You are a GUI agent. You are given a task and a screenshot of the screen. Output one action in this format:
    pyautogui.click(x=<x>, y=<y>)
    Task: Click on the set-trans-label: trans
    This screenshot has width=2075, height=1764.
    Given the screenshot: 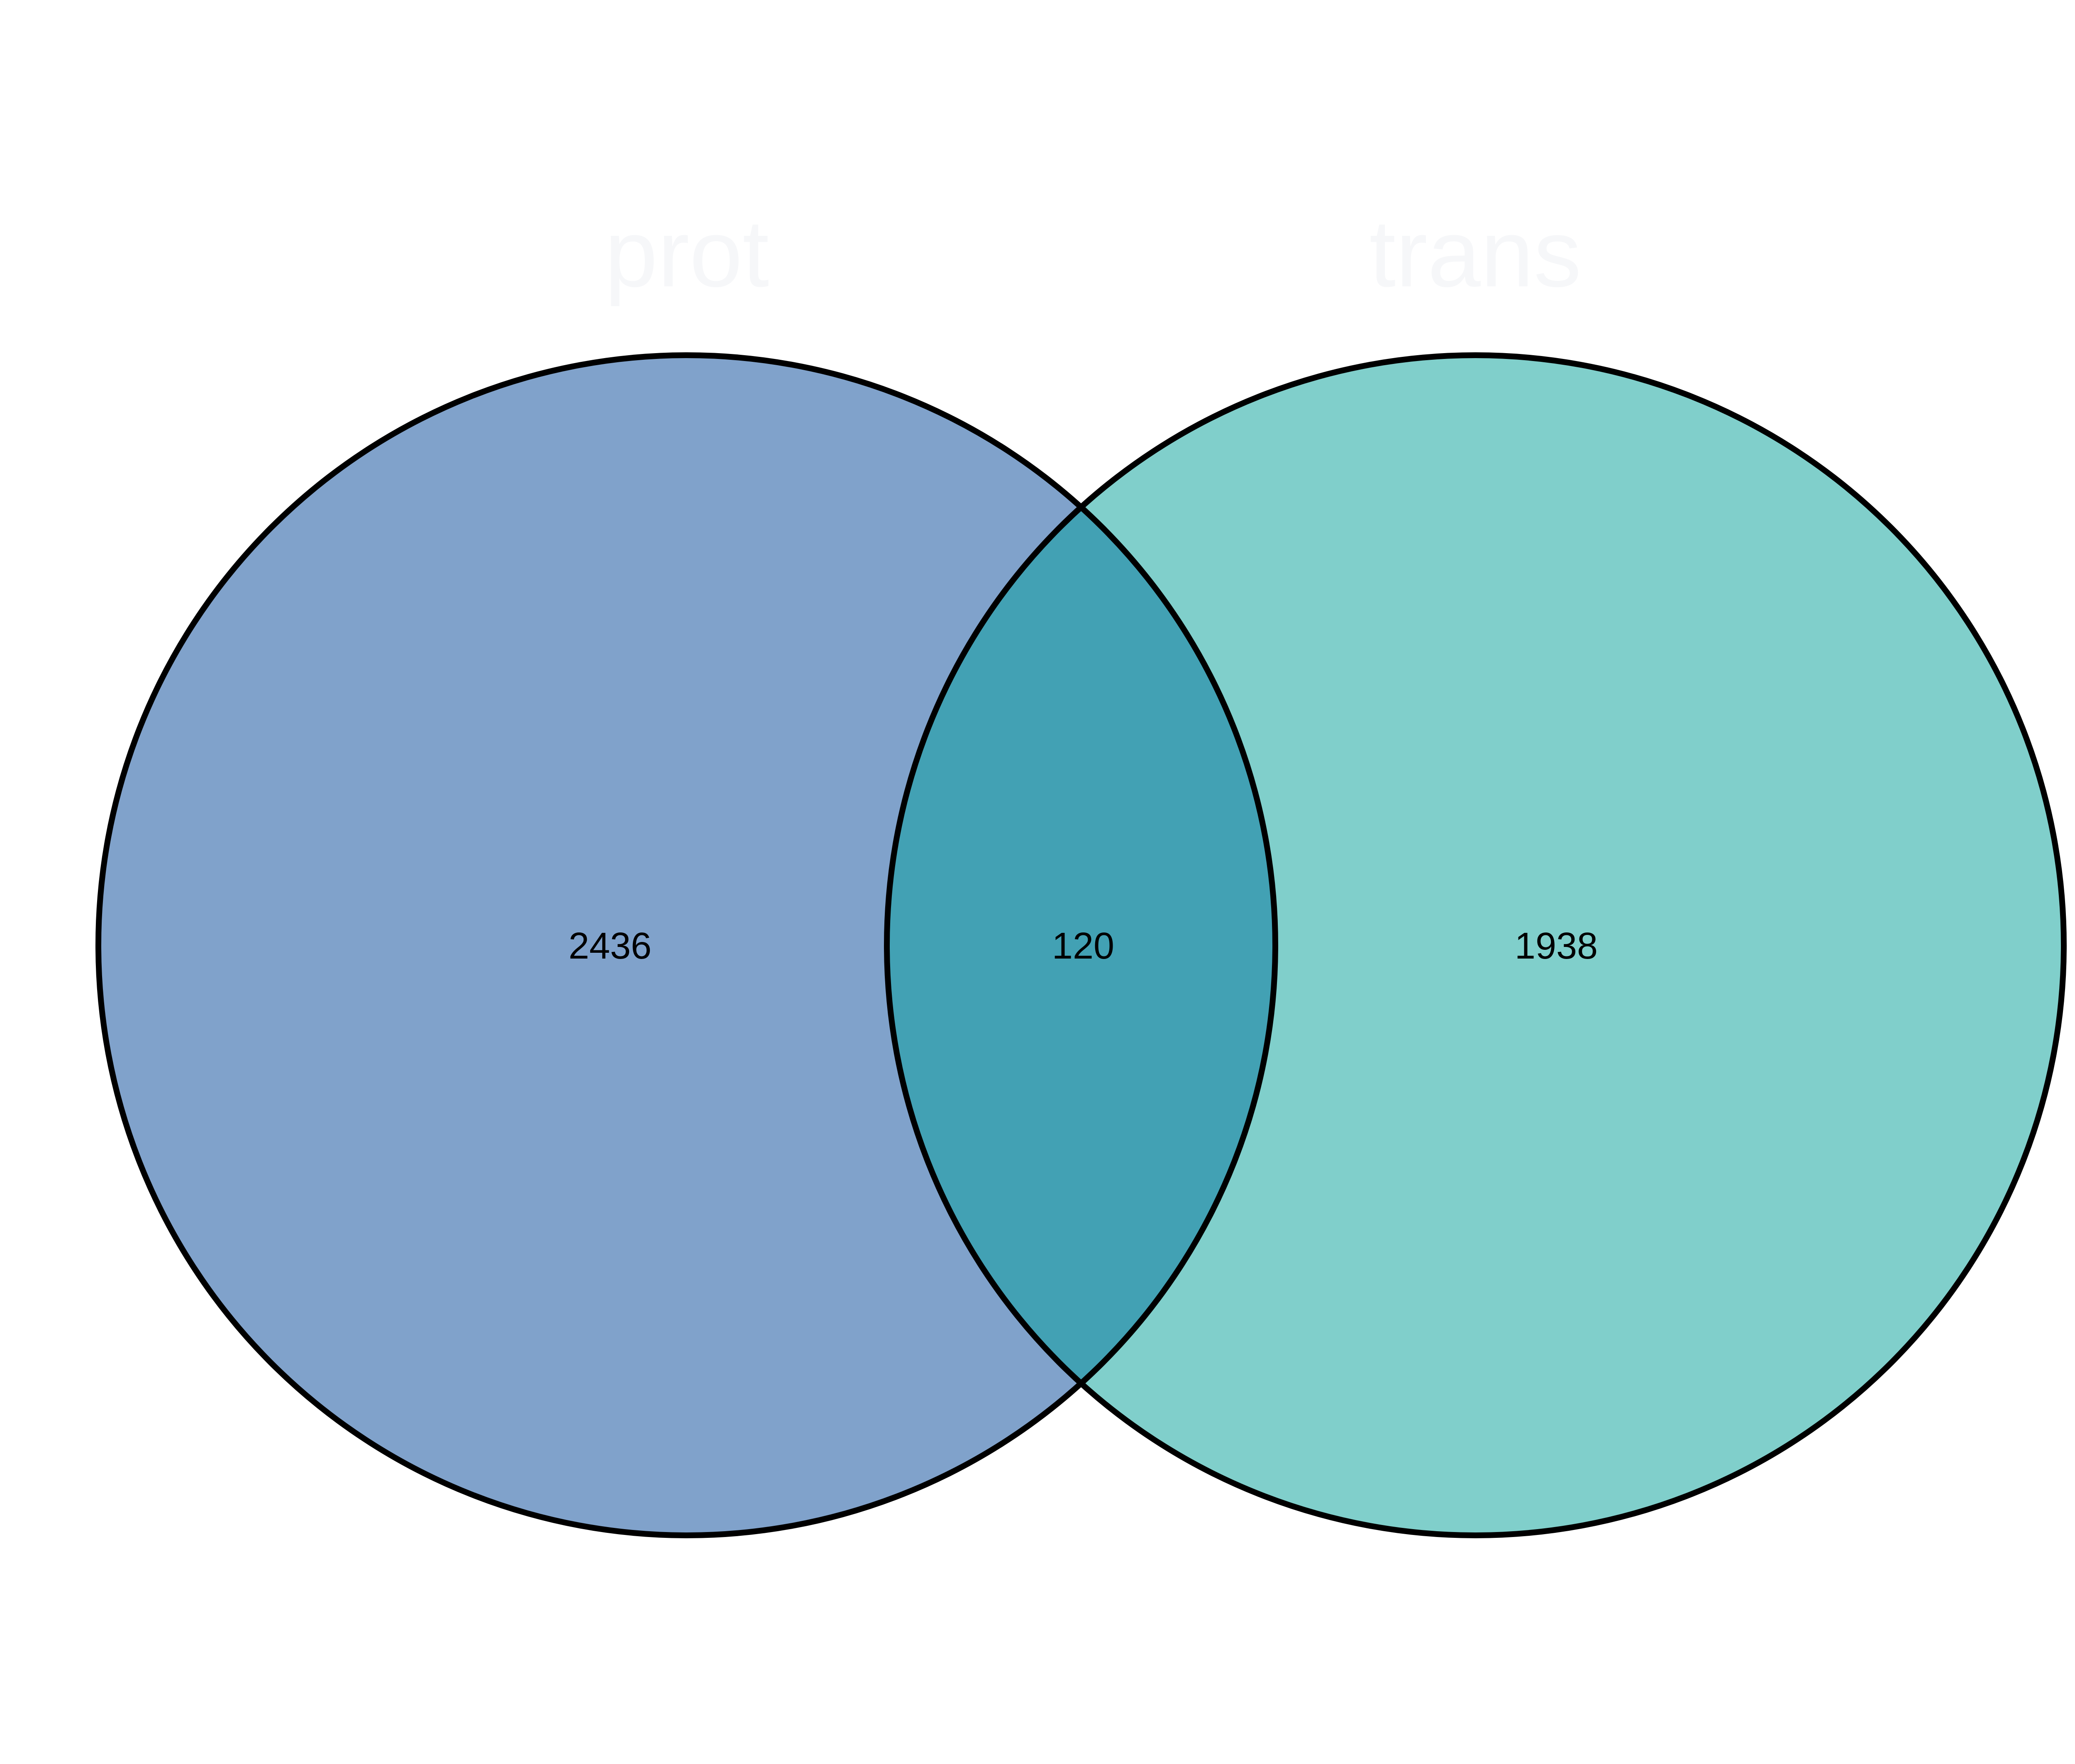 What is the action you would take?
    pyautogui.click(x=1475, y=254)
    